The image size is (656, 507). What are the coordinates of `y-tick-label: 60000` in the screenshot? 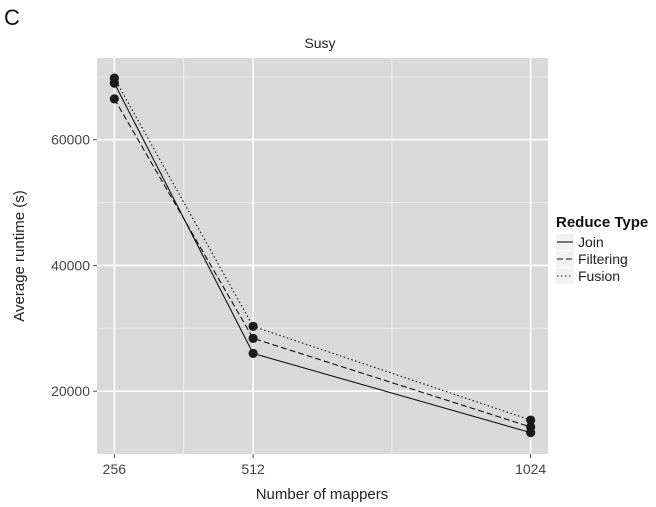 It's located at (70, 140).